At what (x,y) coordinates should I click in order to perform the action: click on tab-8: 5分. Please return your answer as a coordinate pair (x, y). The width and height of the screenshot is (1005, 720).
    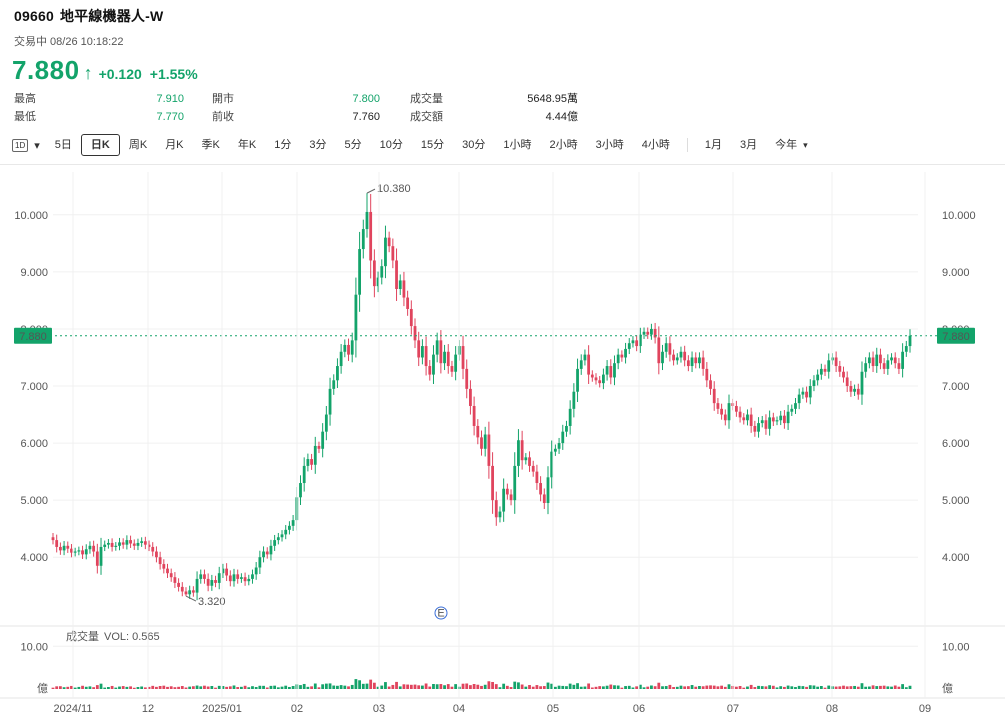
    Looking at the image, I should click on (353, 145).